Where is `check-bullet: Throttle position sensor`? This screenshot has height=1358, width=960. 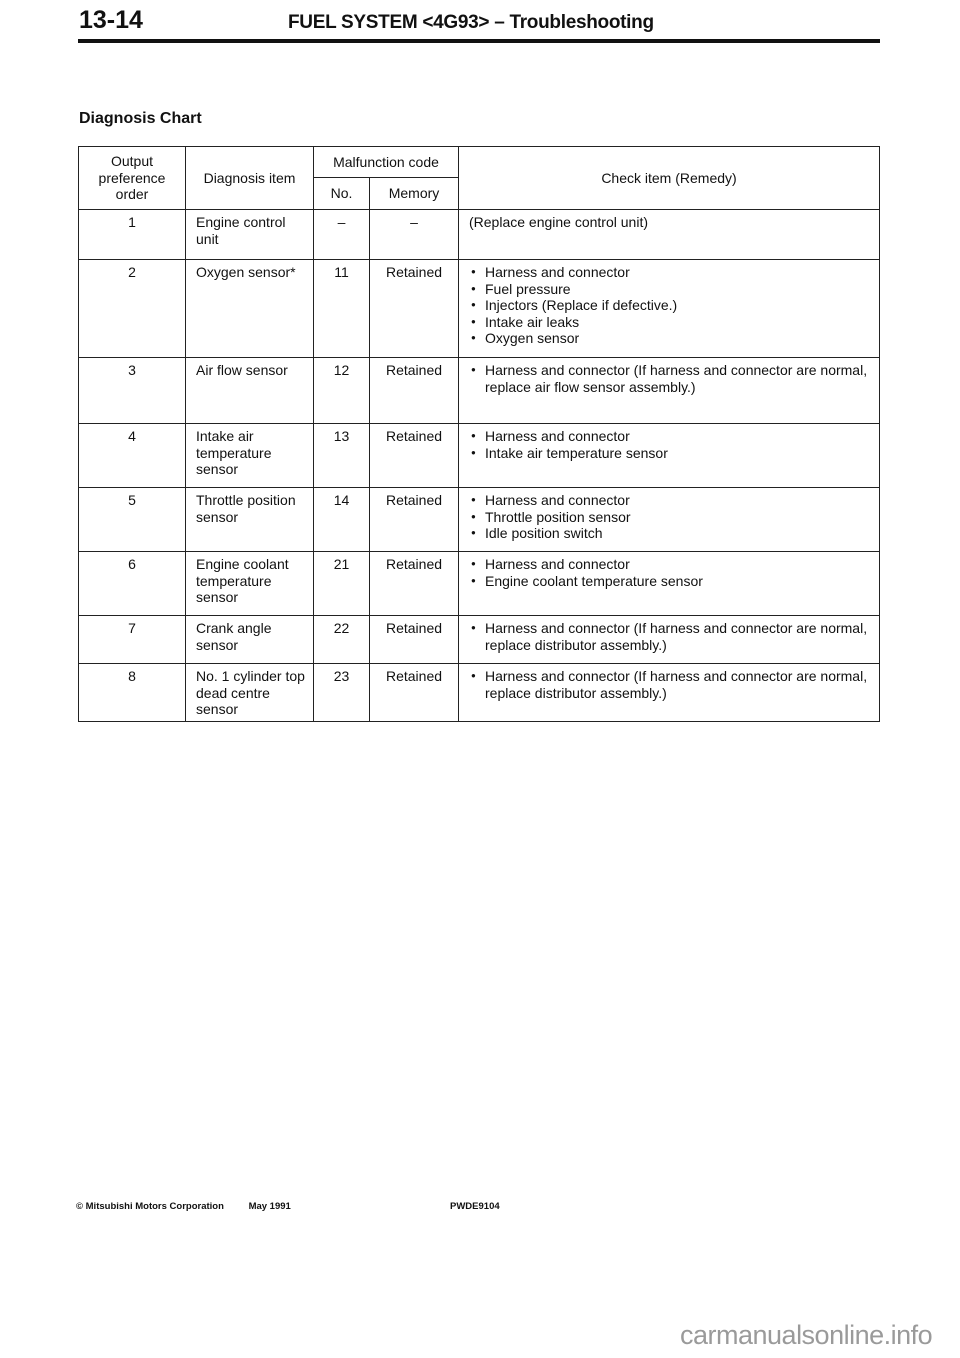 check-bullet: Throttle position sensor is located at coordinates (671, 517).